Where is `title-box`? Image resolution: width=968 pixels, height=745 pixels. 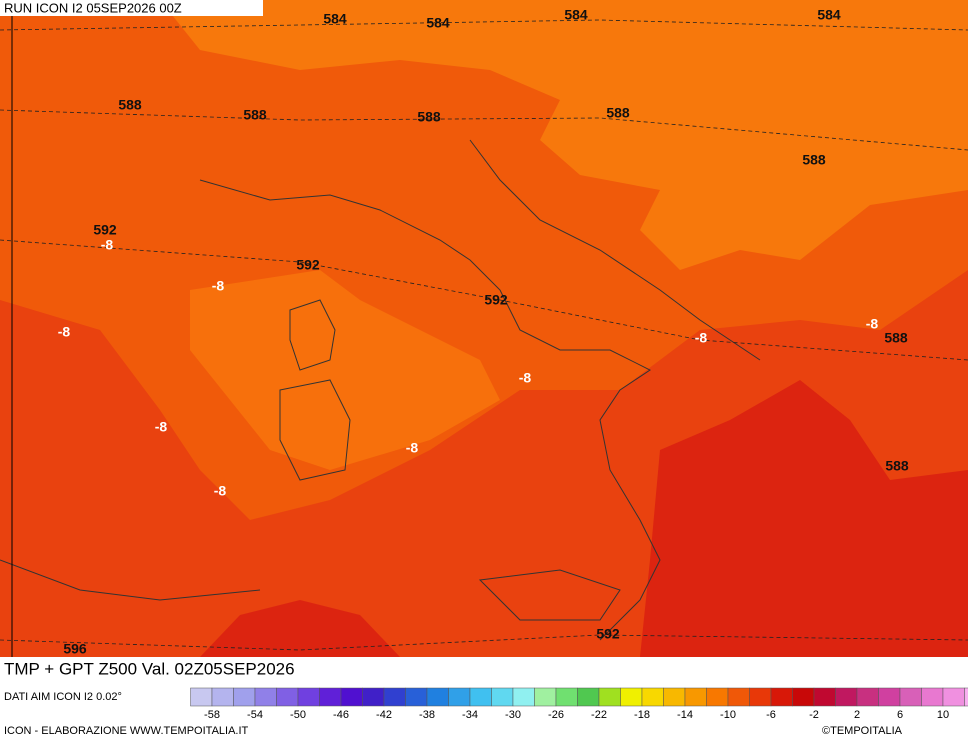 title-box is located at coordinates (206, 670).